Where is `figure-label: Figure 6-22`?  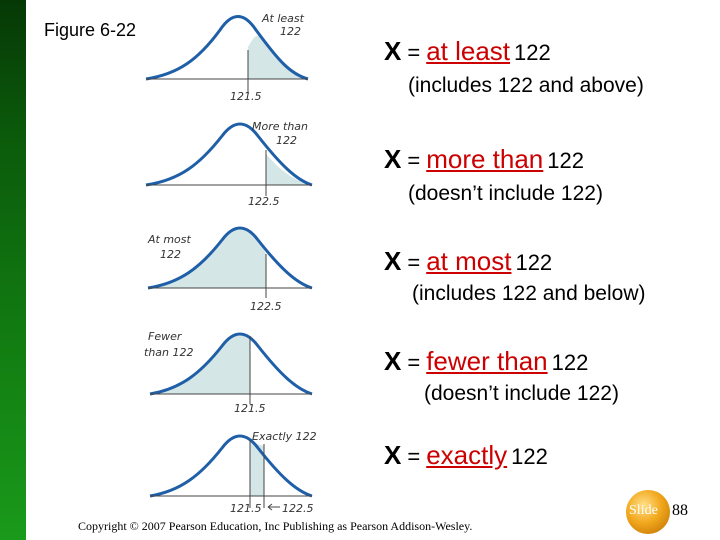
figure-label: Figure 6-22 is located at coordinates (90, 30).